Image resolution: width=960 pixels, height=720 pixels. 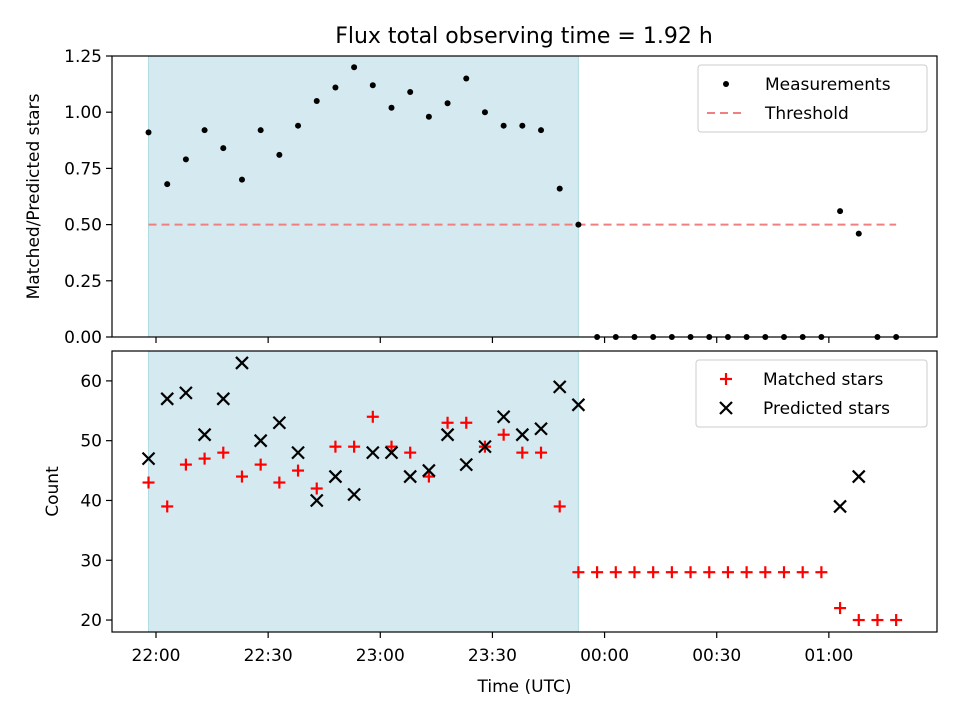 What do you see at coordinates (823, 380) in the screenshot?
I see `legend-matched-label: Matched stars` at bounding box center [823, 380].